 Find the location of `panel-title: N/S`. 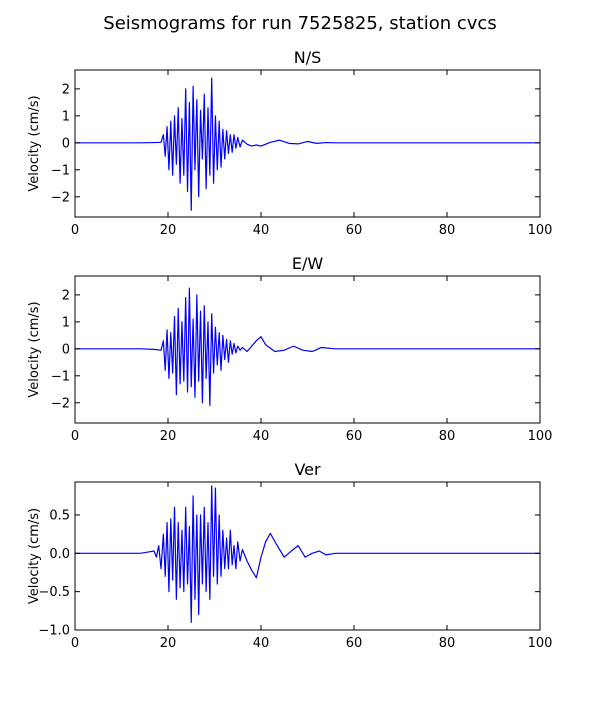

panel-title: N/S is located at coordinates (308, 57).